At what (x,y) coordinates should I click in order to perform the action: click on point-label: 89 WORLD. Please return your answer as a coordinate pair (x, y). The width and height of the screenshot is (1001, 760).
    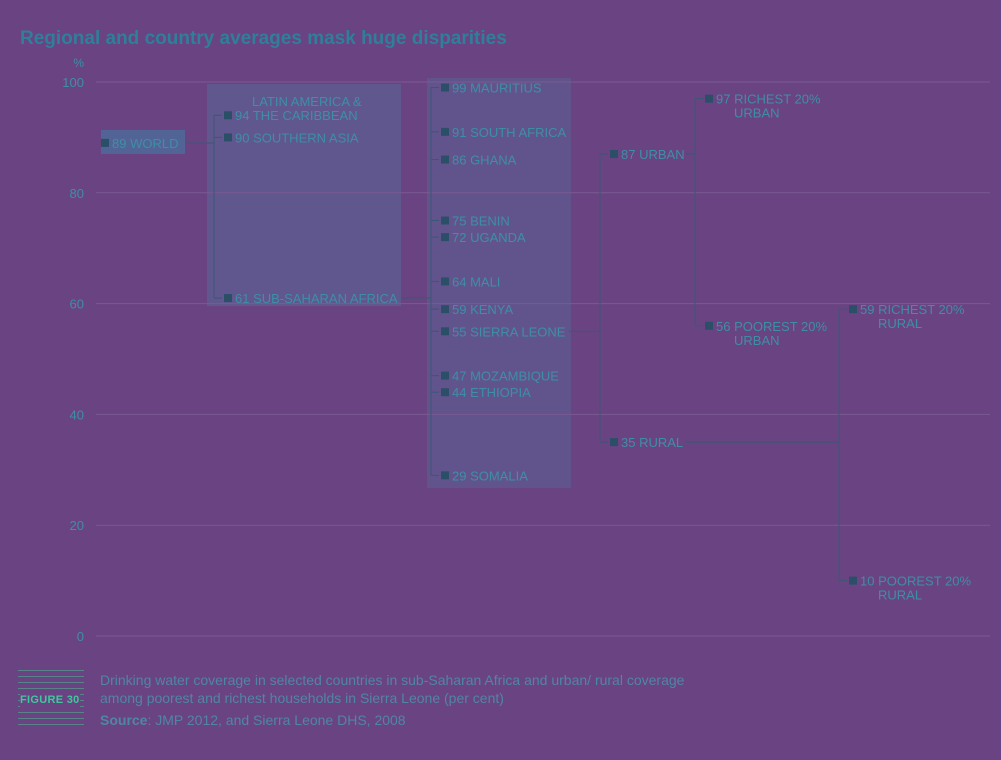
    Looking at the image, I should click on (145, 143).